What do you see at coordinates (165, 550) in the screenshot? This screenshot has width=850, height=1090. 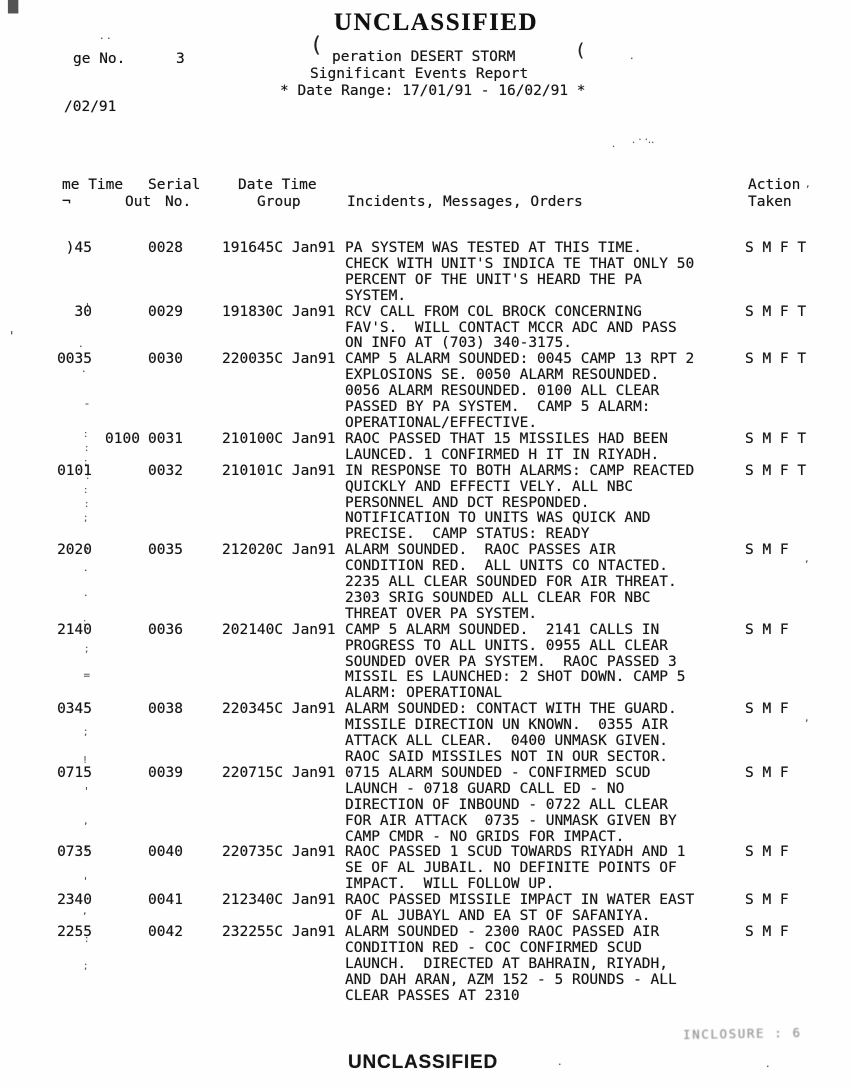 I see `row-serial-no: 0035` at bounding box center [165, 550].